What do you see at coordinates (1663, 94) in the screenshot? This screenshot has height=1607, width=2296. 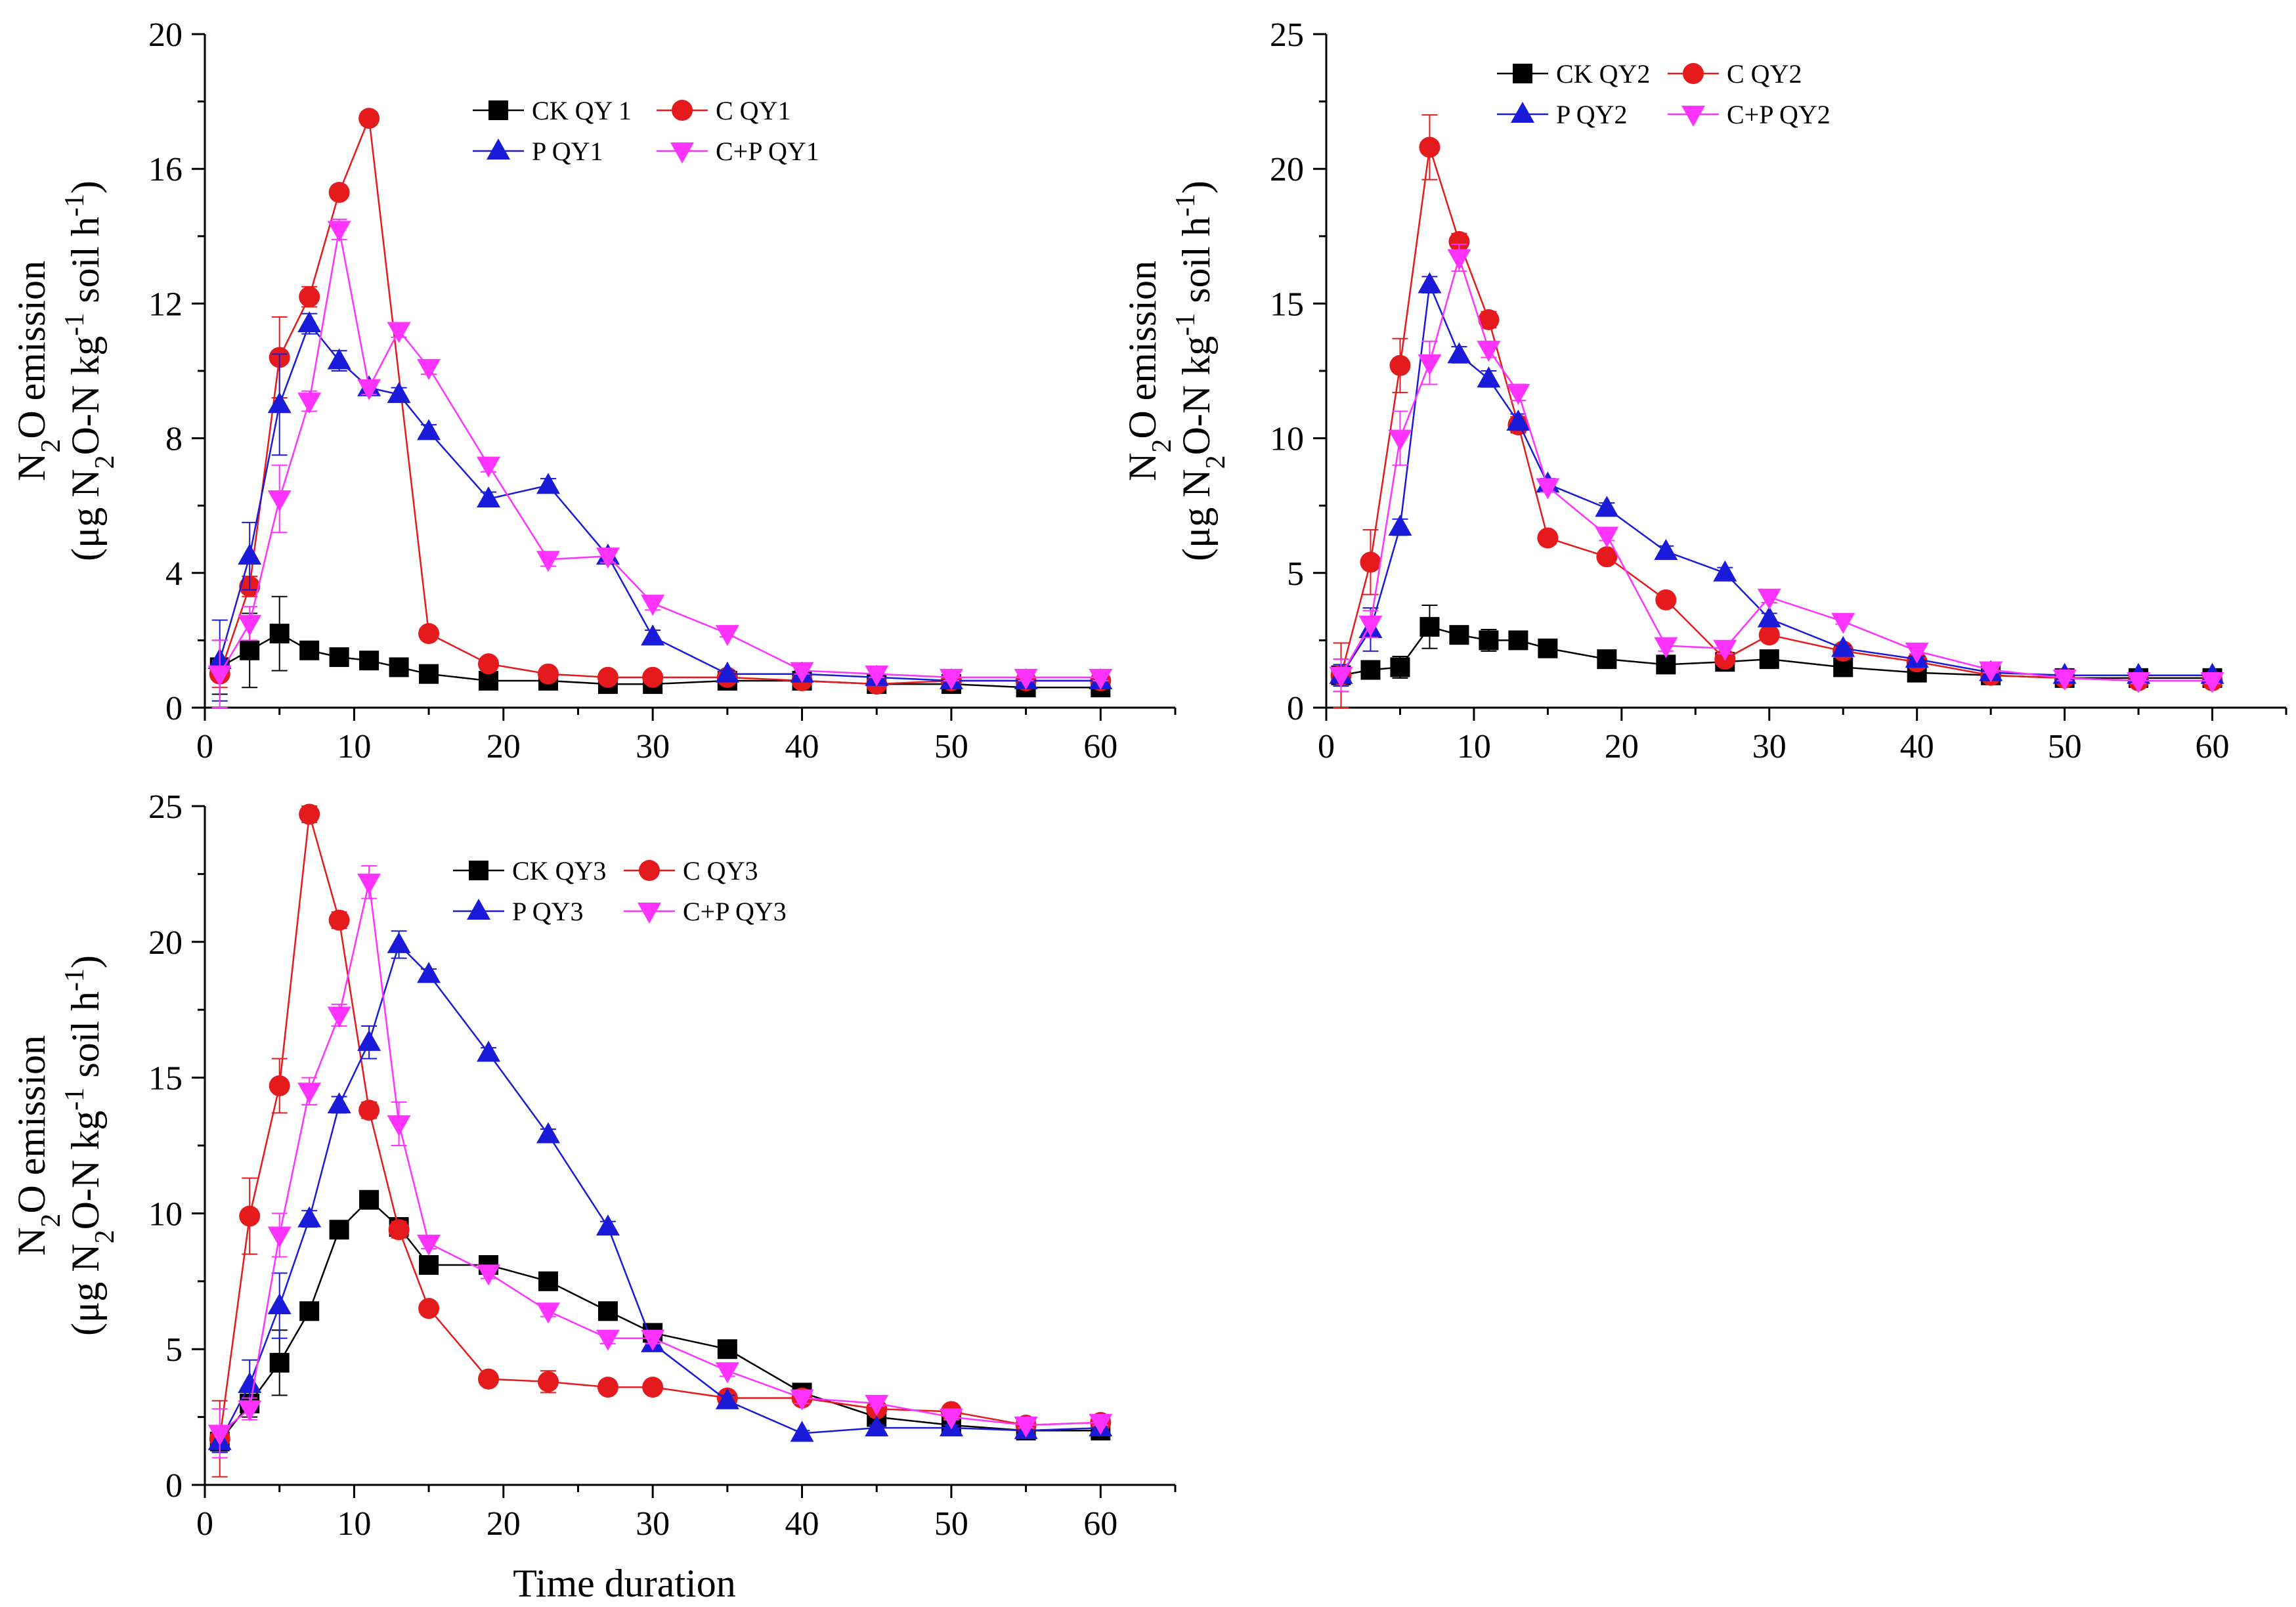 I see `legend: CK QY2 C QY2 P QY2 C+P QY2` at bounding box center [1663, 94].